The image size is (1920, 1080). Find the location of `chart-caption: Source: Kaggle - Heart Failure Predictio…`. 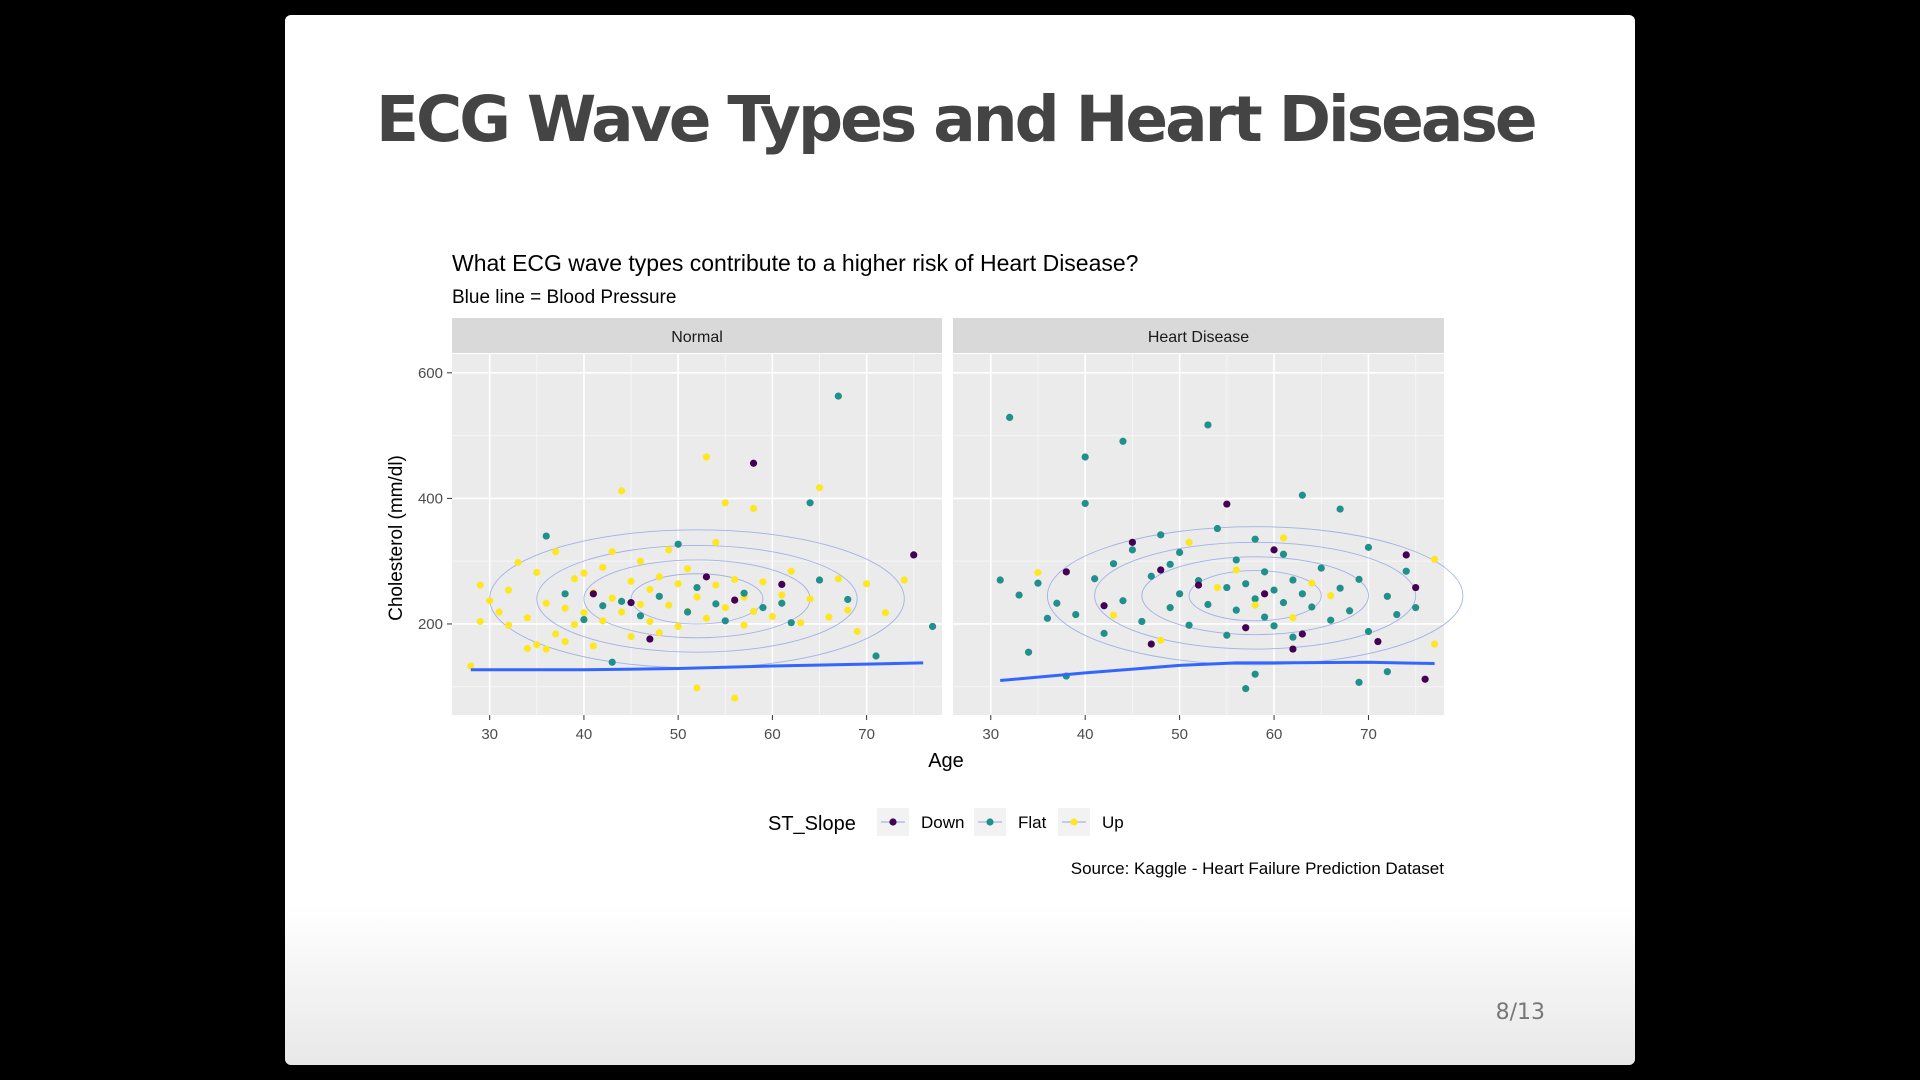

chart-caption: Source: Kaggle - Heart Failure Predictio… is located at coordinates (1258, 868).